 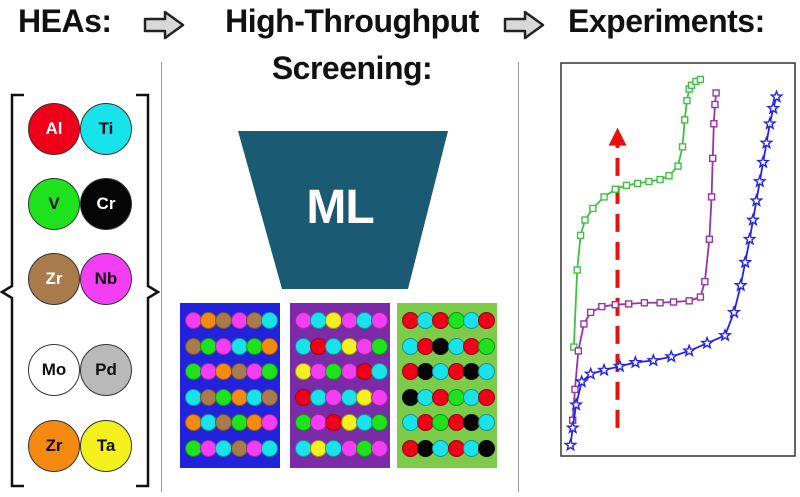 What do you see at coordinates (352, 21) in the screenshot?
I see `screening-header-line1: High-Throughput` at bounding box center [352, 21].